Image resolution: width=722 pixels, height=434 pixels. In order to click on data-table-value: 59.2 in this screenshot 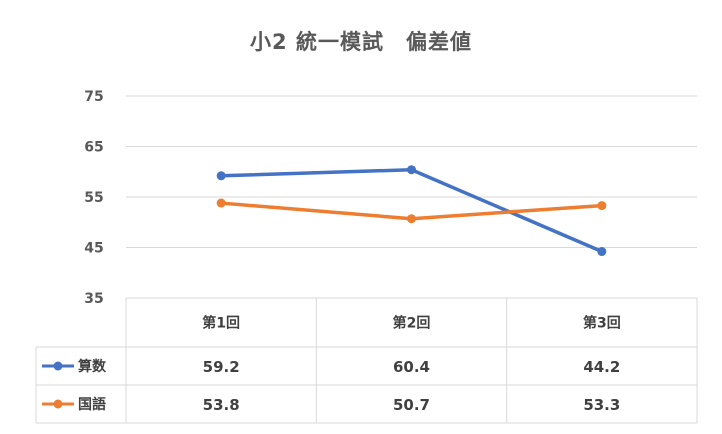, I will do `click(221, 367)`.